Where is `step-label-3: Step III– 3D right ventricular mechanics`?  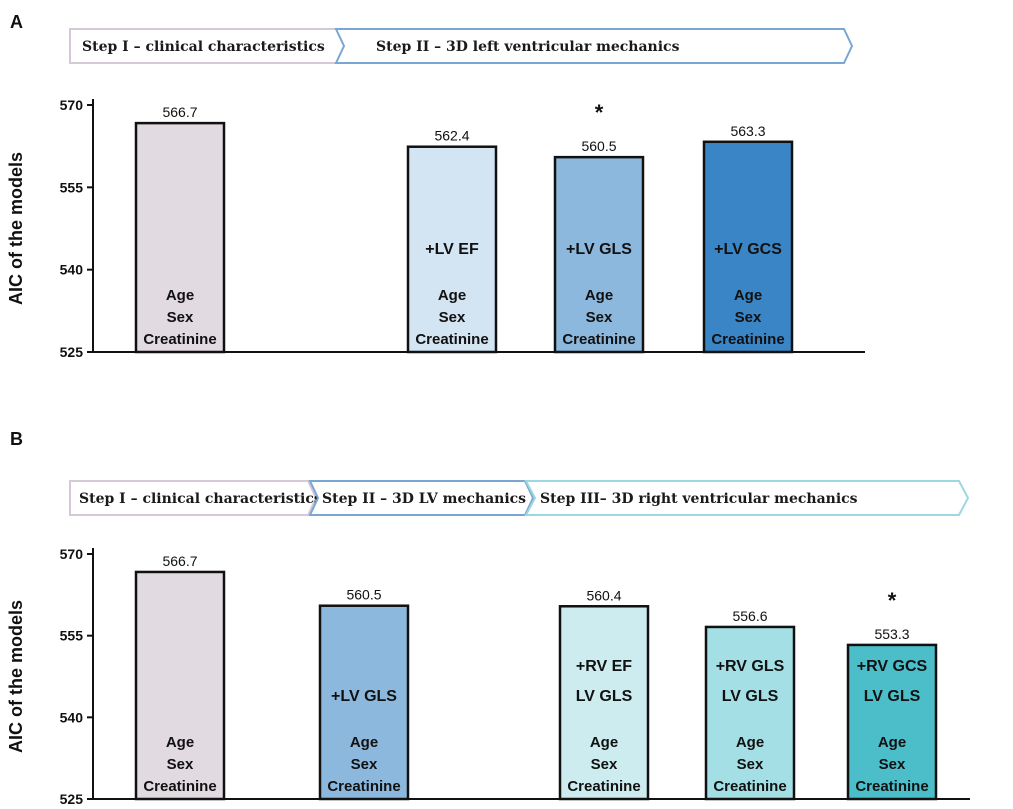 step-label-3: Step III– 3D right ventricular mechanics is located at coordinates (699, 499).